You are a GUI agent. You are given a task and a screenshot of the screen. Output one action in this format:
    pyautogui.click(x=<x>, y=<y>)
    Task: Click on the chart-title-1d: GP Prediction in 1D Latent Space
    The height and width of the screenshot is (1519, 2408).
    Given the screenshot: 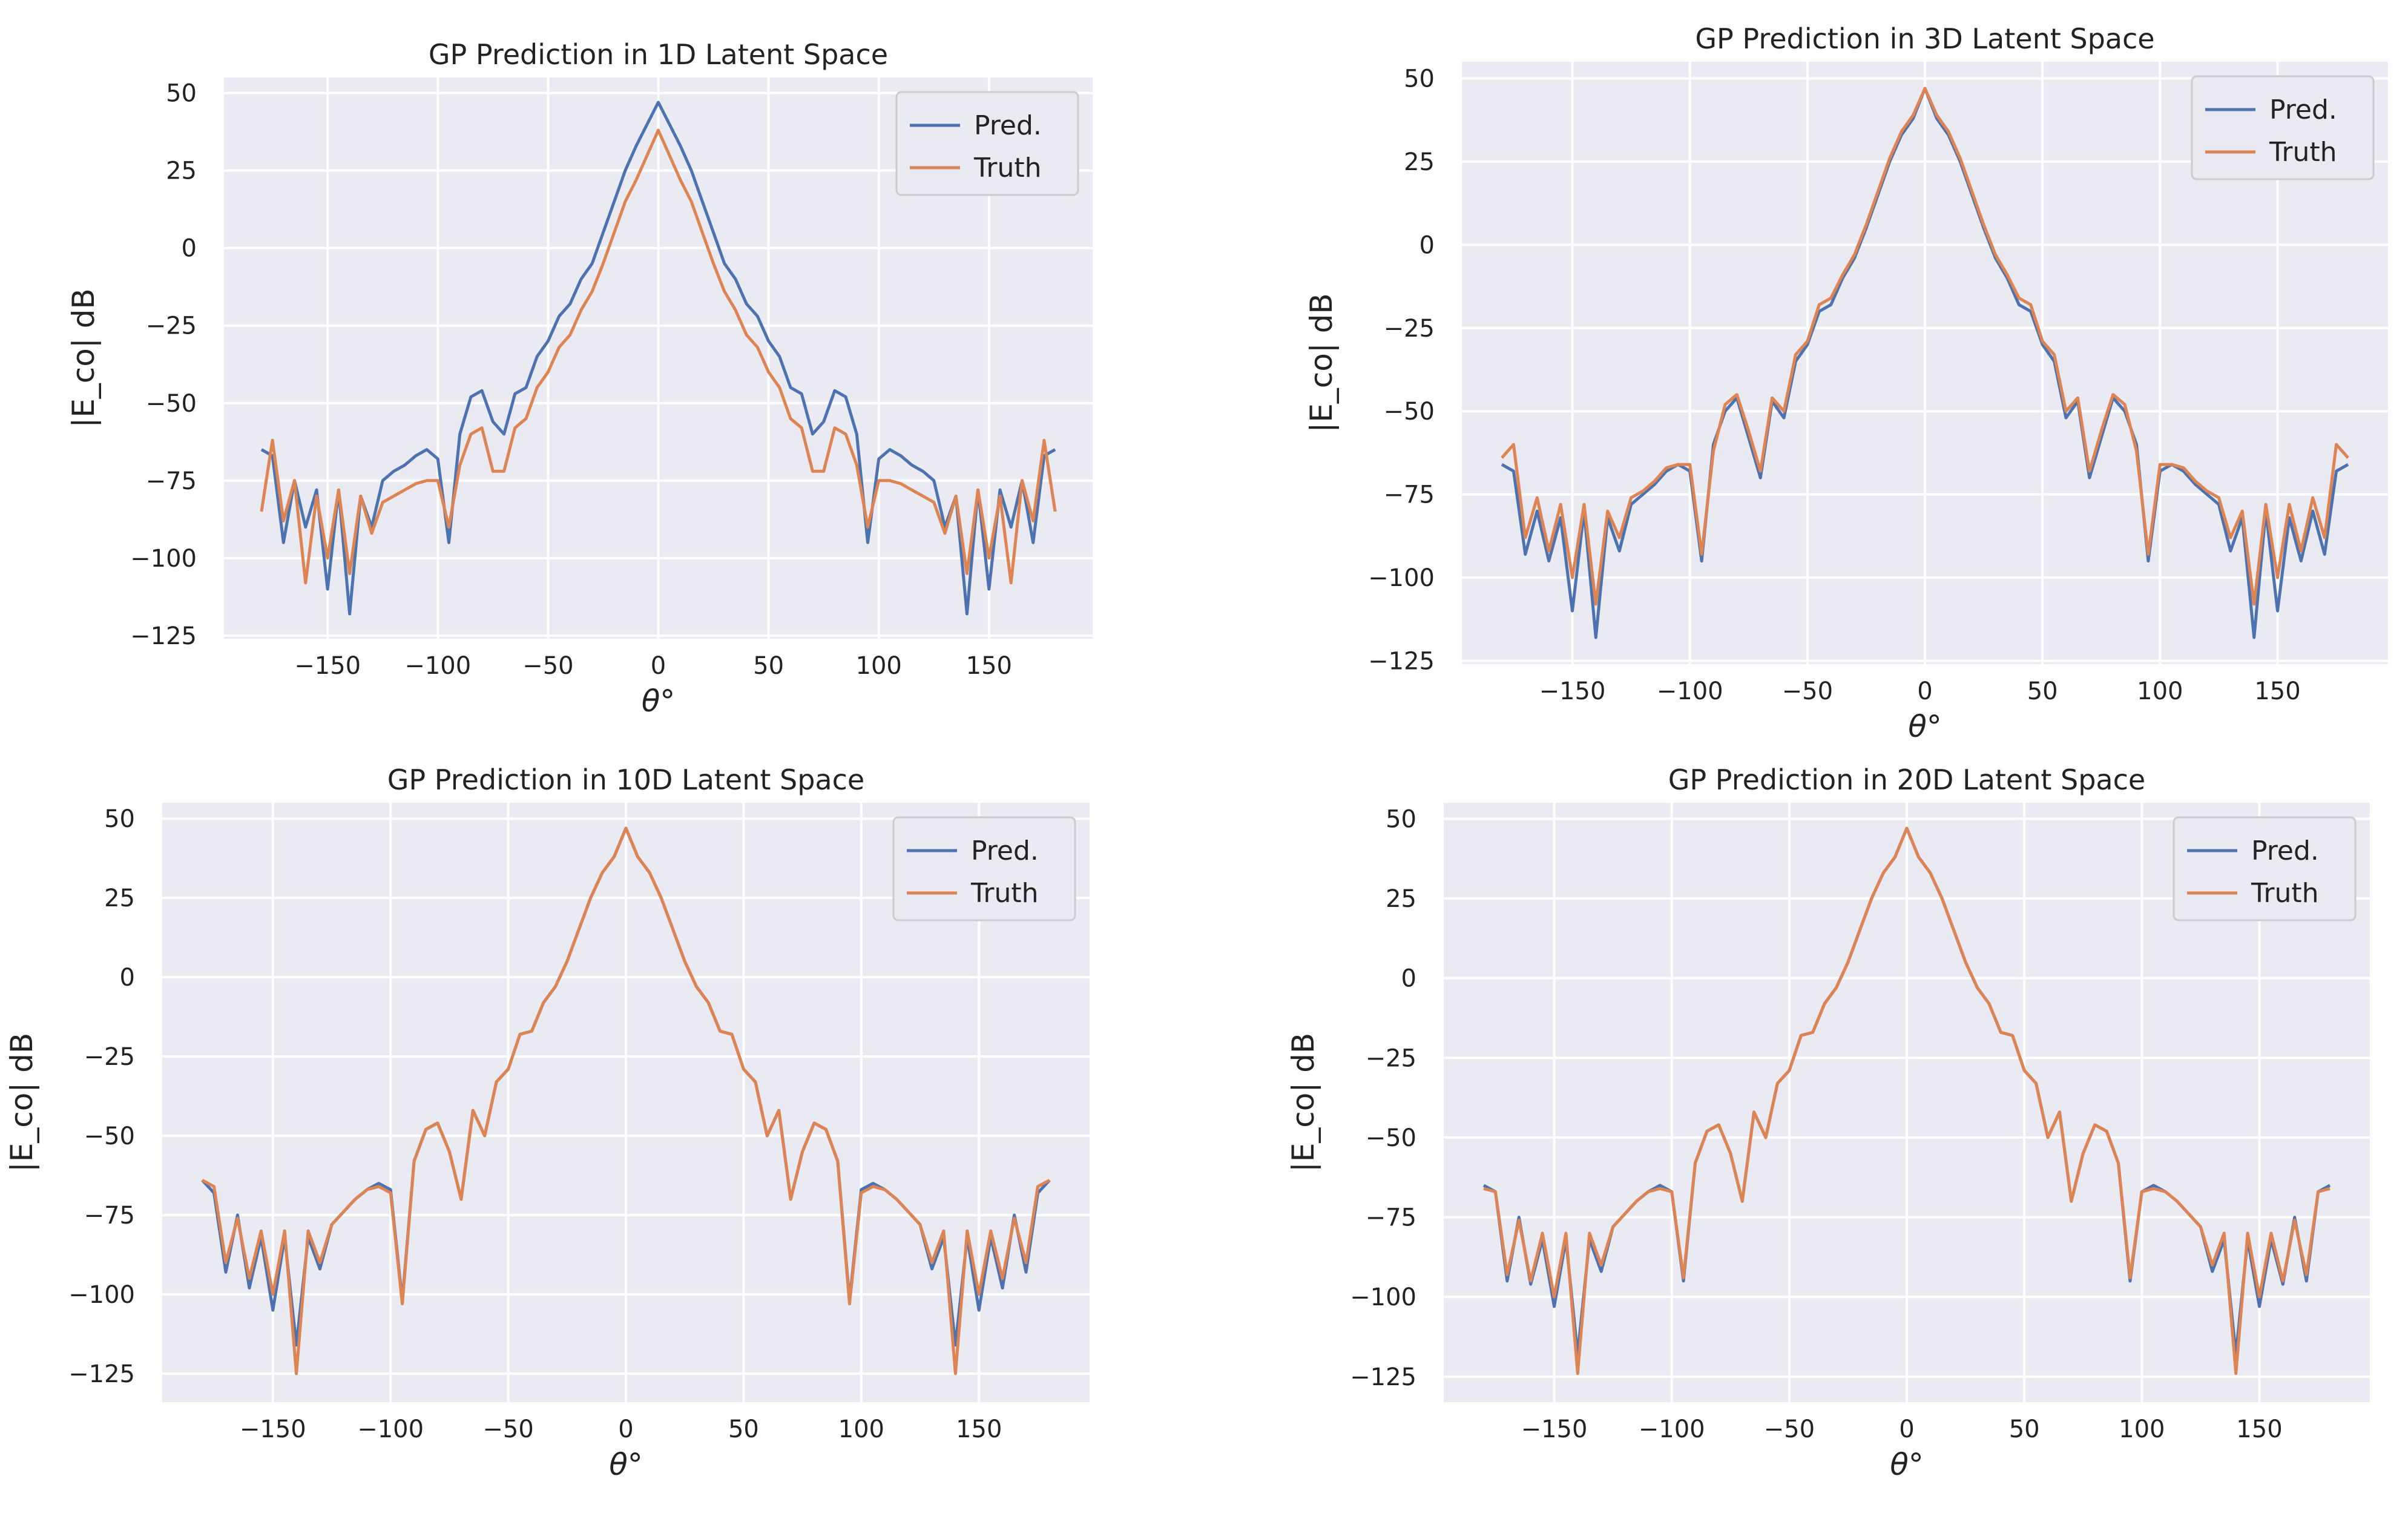 What is the action you would take?
    pyautogui.click(x=658, y=55)
    